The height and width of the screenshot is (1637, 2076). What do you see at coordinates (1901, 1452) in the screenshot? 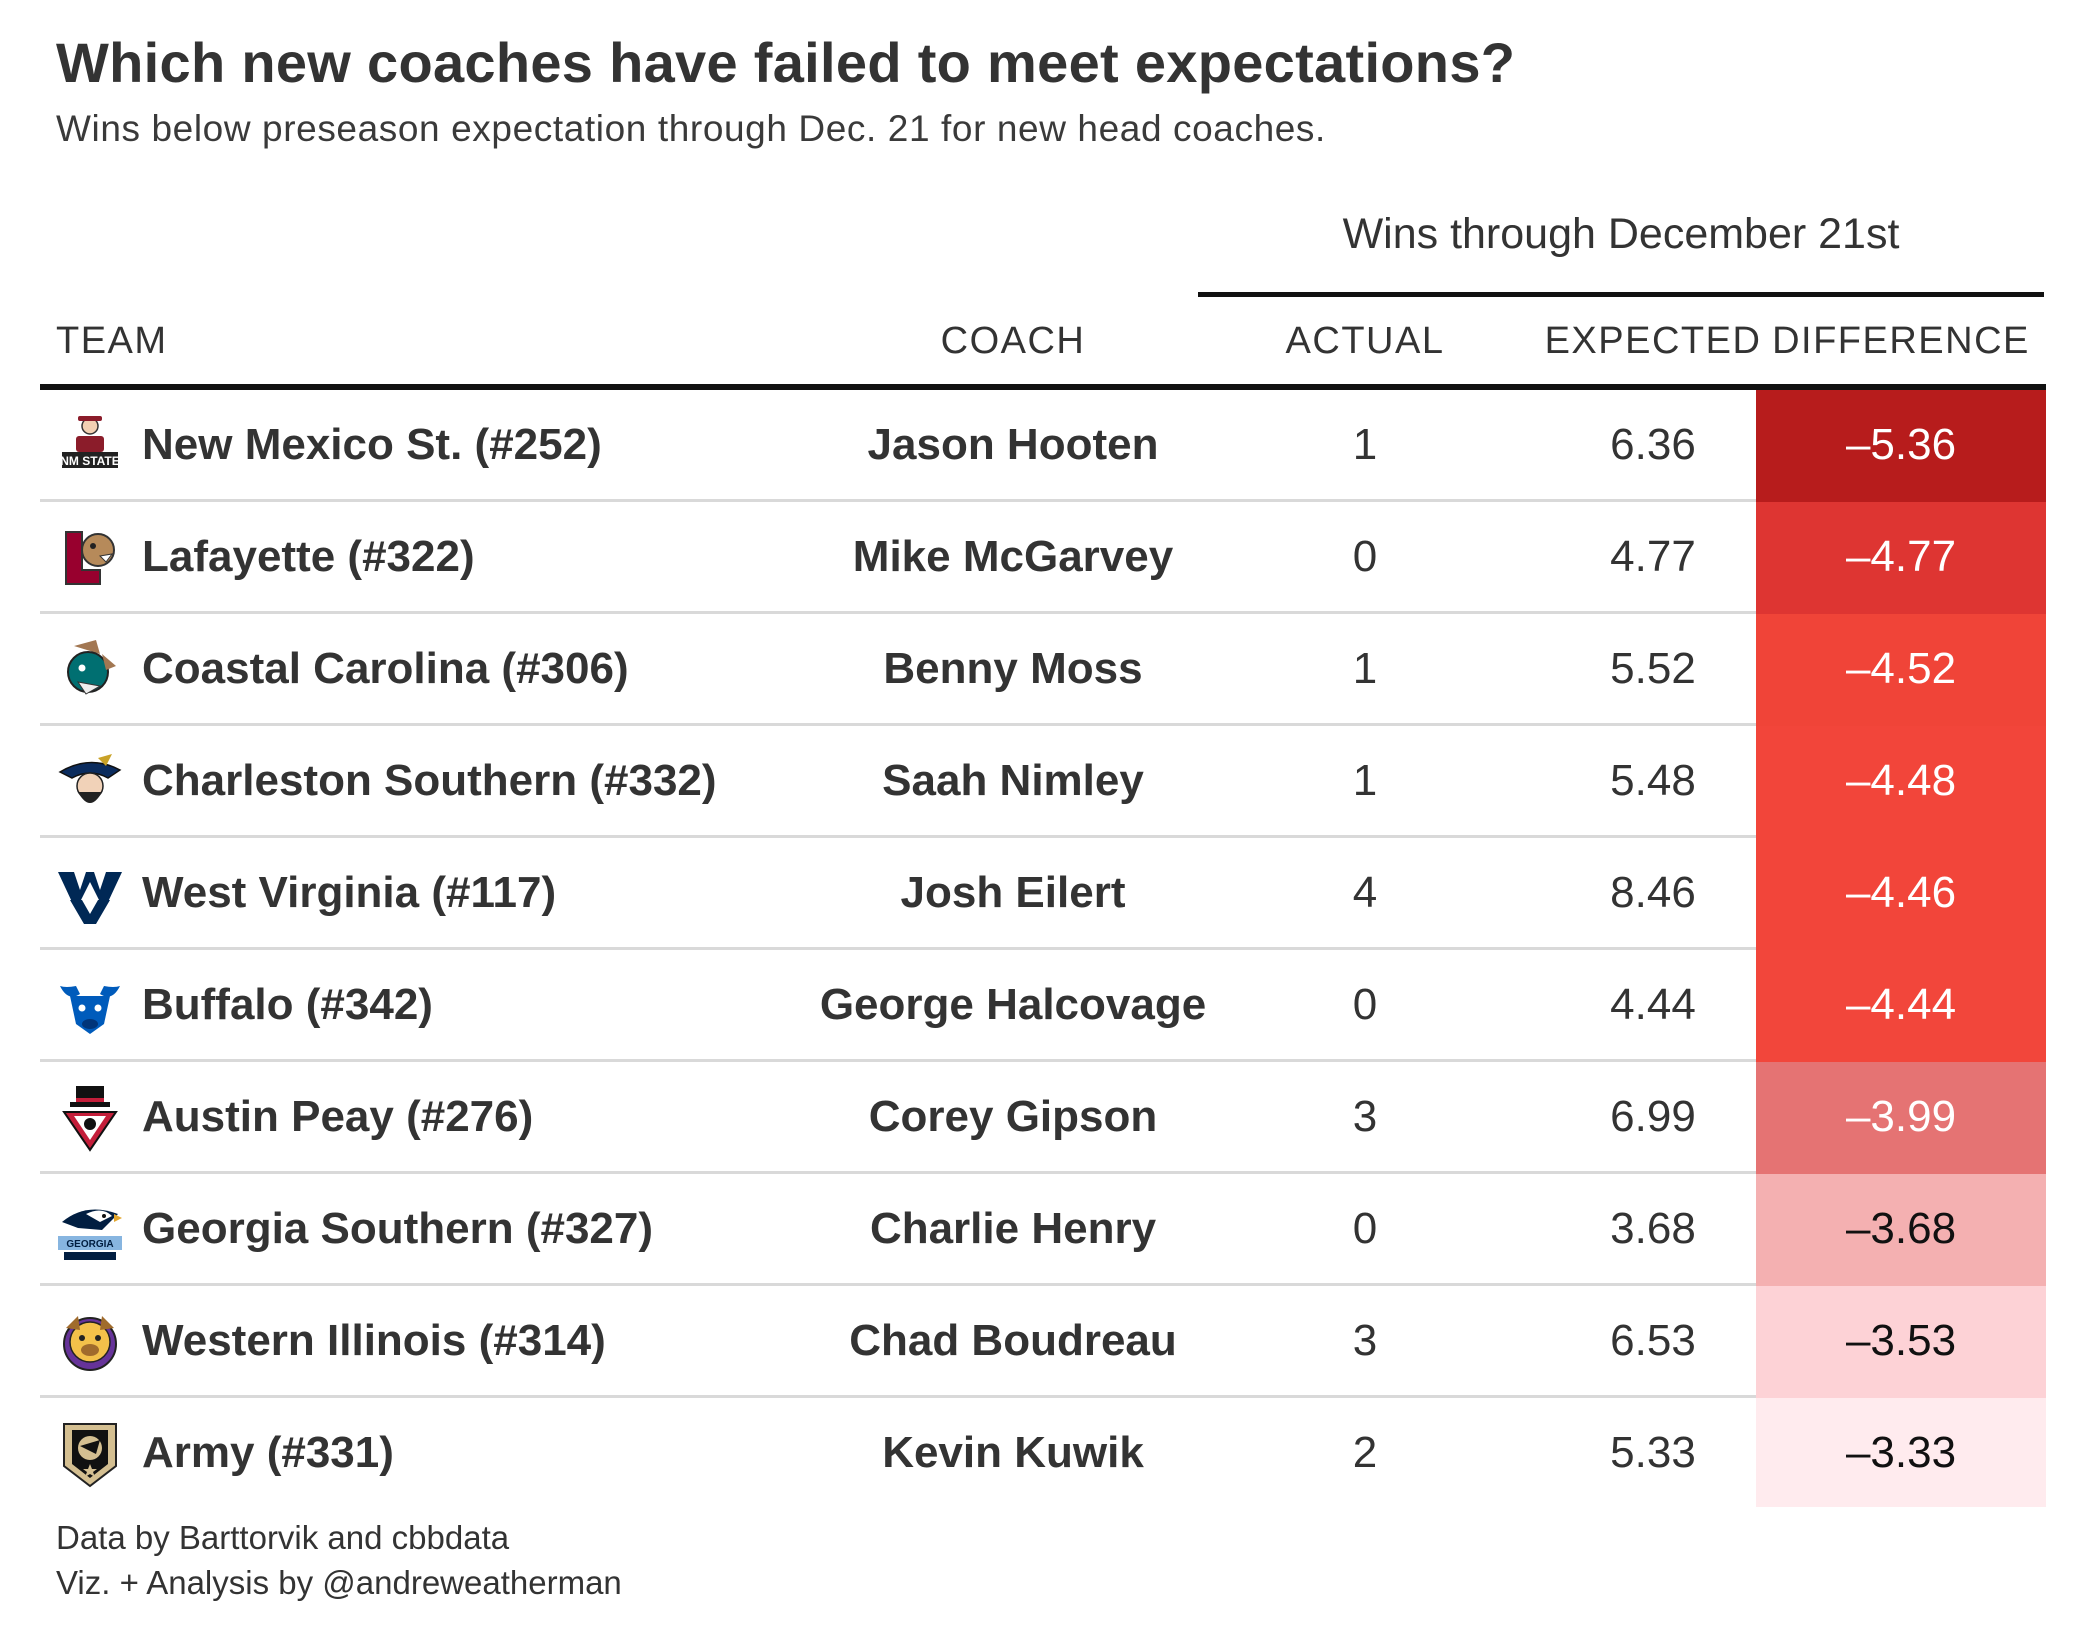
I see `difference-cell: –3.33` at bounding box center [1901, 1452].